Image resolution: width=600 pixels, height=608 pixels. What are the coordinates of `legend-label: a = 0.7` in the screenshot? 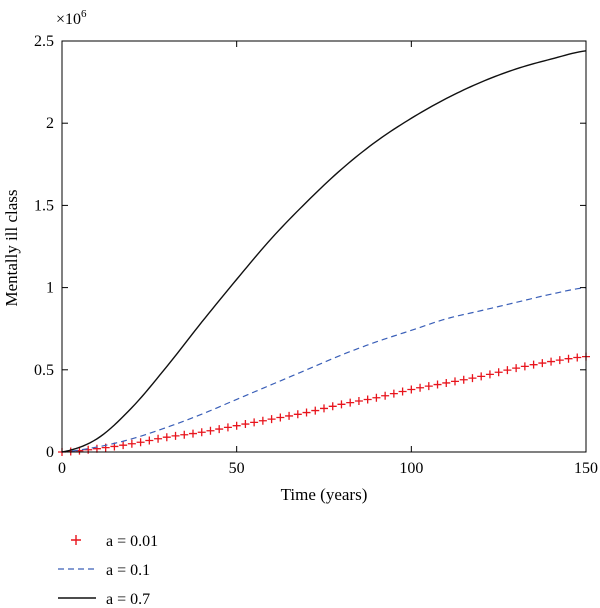 It's located at (128, 599).